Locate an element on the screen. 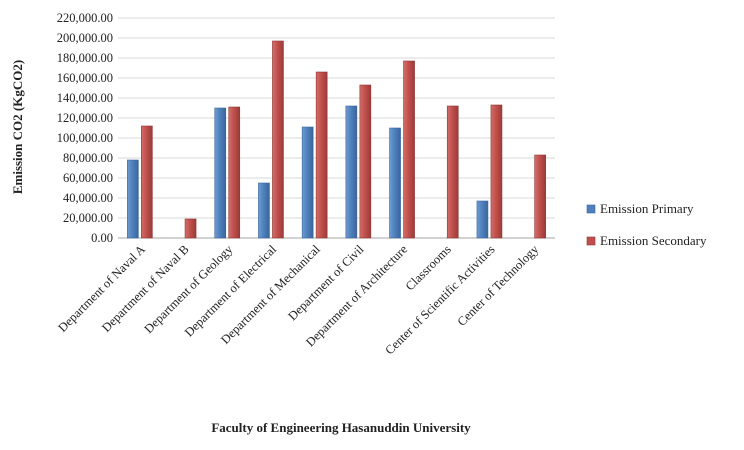 This screenshot has height=450, width=744. y-tick-label: 160,000.00 is located at coordinates (85, 78).